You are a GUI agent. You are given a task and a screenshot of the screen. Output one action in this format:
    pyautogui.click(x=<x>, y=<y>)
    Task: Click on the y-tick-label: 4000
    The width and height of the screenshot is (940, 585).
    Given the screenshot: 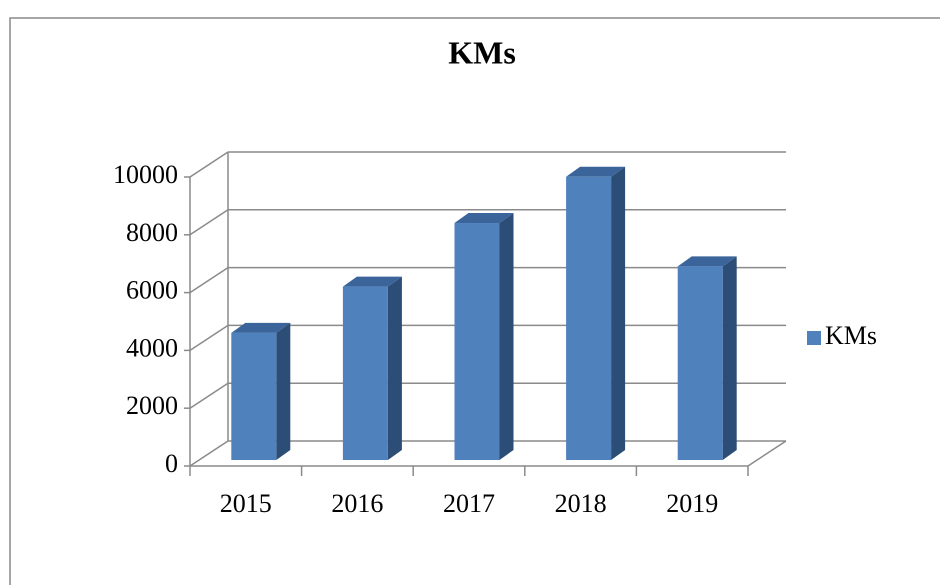 What is the action you would take?
    pyautogui.click(x=152, y=347)
    